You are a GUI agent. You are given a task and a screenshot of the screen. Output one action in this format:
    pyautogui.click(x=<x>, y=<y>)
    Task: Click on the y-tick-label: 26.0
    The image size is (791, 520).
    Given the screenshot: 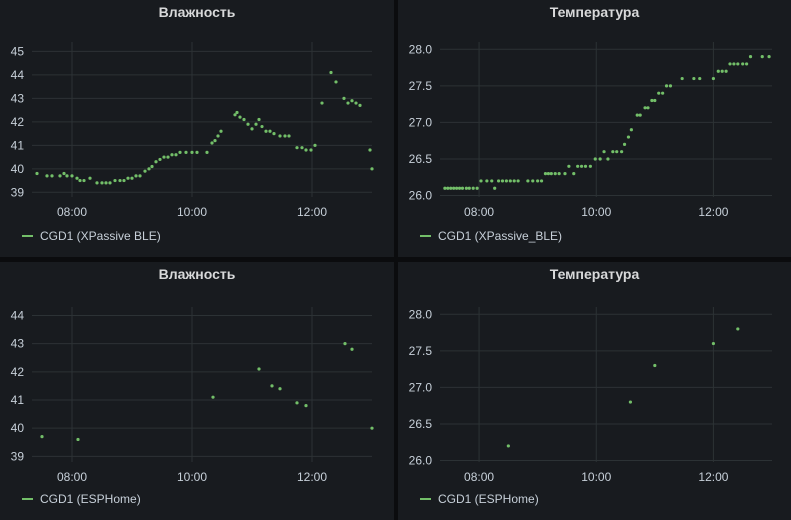 What is the action you would take?
    pyautogui.click(x=421, y=196)
    